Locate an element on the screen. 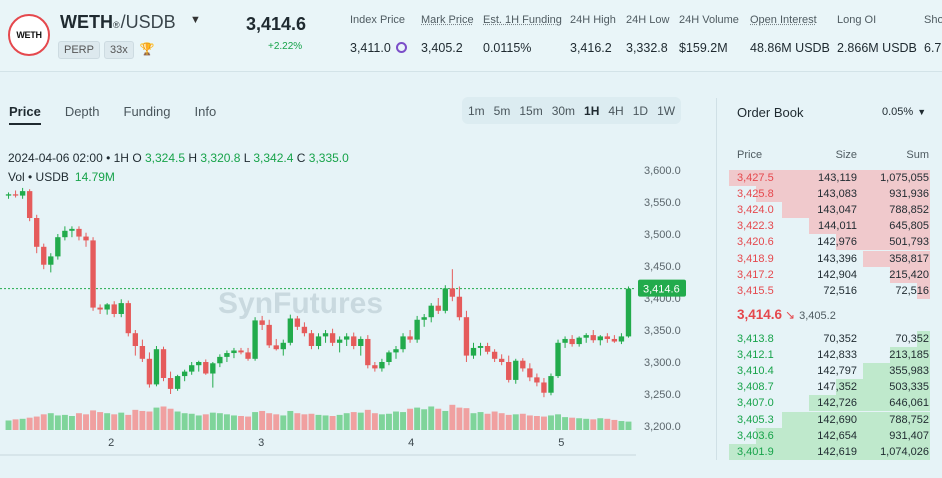  bid-row: 3,412.1 142,833 213,185 is located at coordinates (835, 355).